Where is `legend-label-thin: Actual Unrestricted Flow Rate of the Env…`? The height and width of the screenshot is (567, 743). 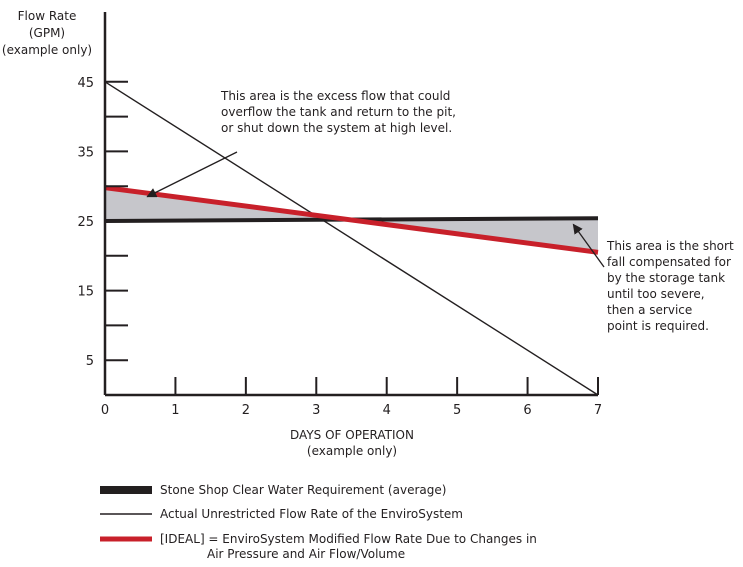 legend-label-thin: Actual Unrestricted Flow Rate of the Env… is located at coordinates (311, 514).